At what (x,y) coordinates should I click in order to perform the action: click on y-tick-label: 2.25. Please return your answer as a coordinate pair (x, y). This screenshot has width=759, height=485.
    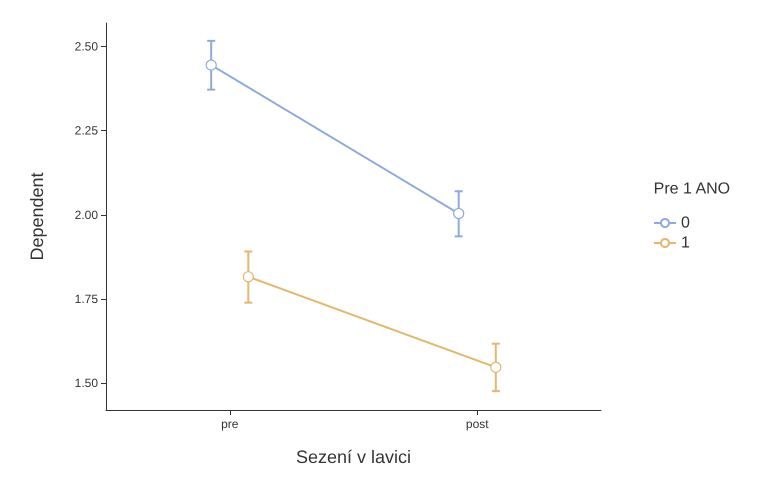
    Looking at the image, I should click on (86, 131).